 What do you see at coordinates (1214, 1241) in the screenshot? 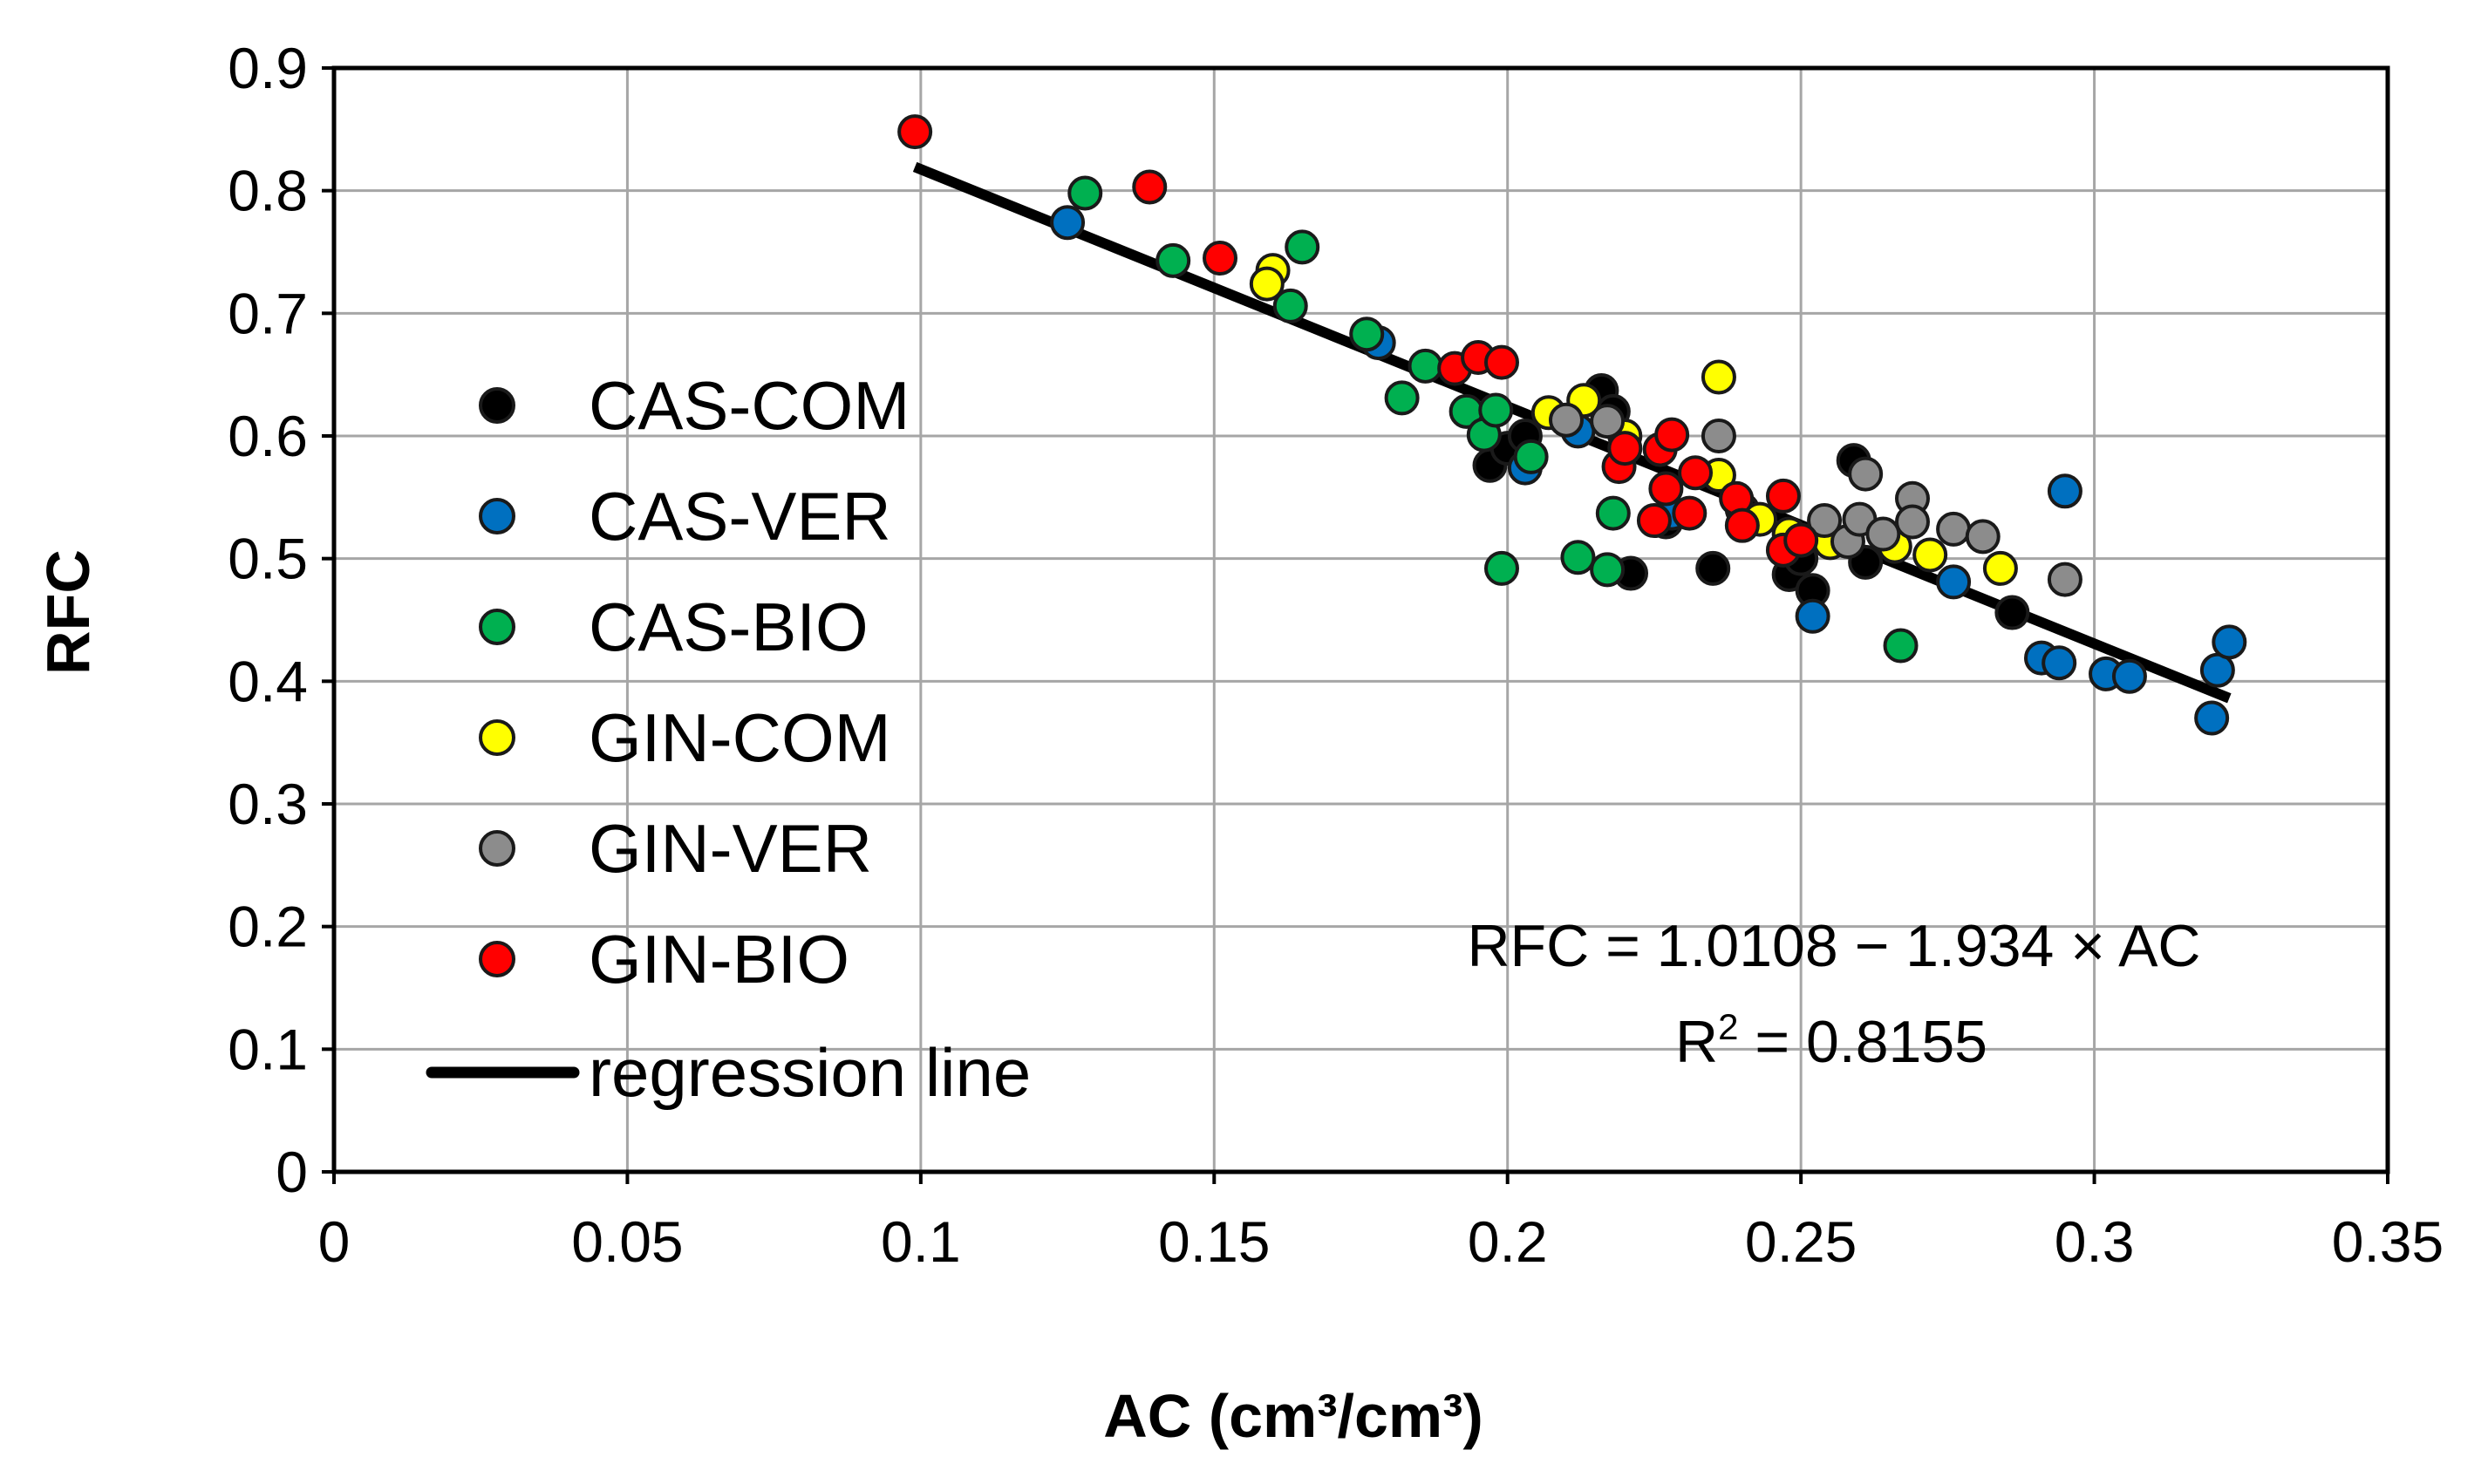
I see `x-tick-label: 0.15` at bounding box center [1214, 1241].